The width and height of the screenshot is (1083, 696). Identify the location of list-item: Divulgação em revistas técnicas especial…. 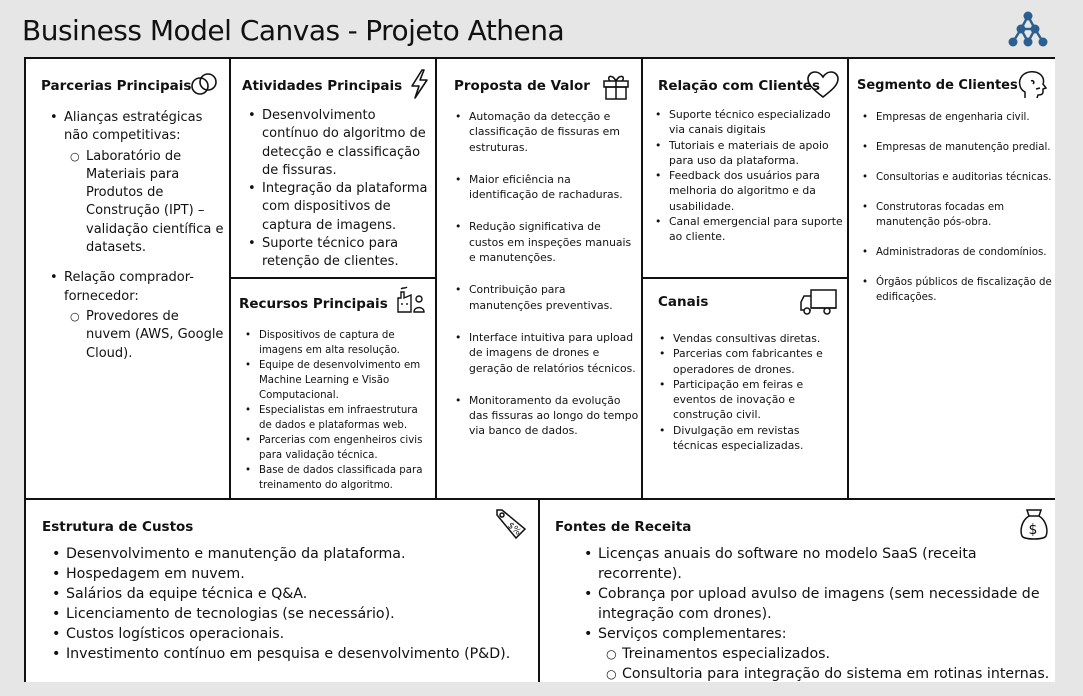
(752, 438).